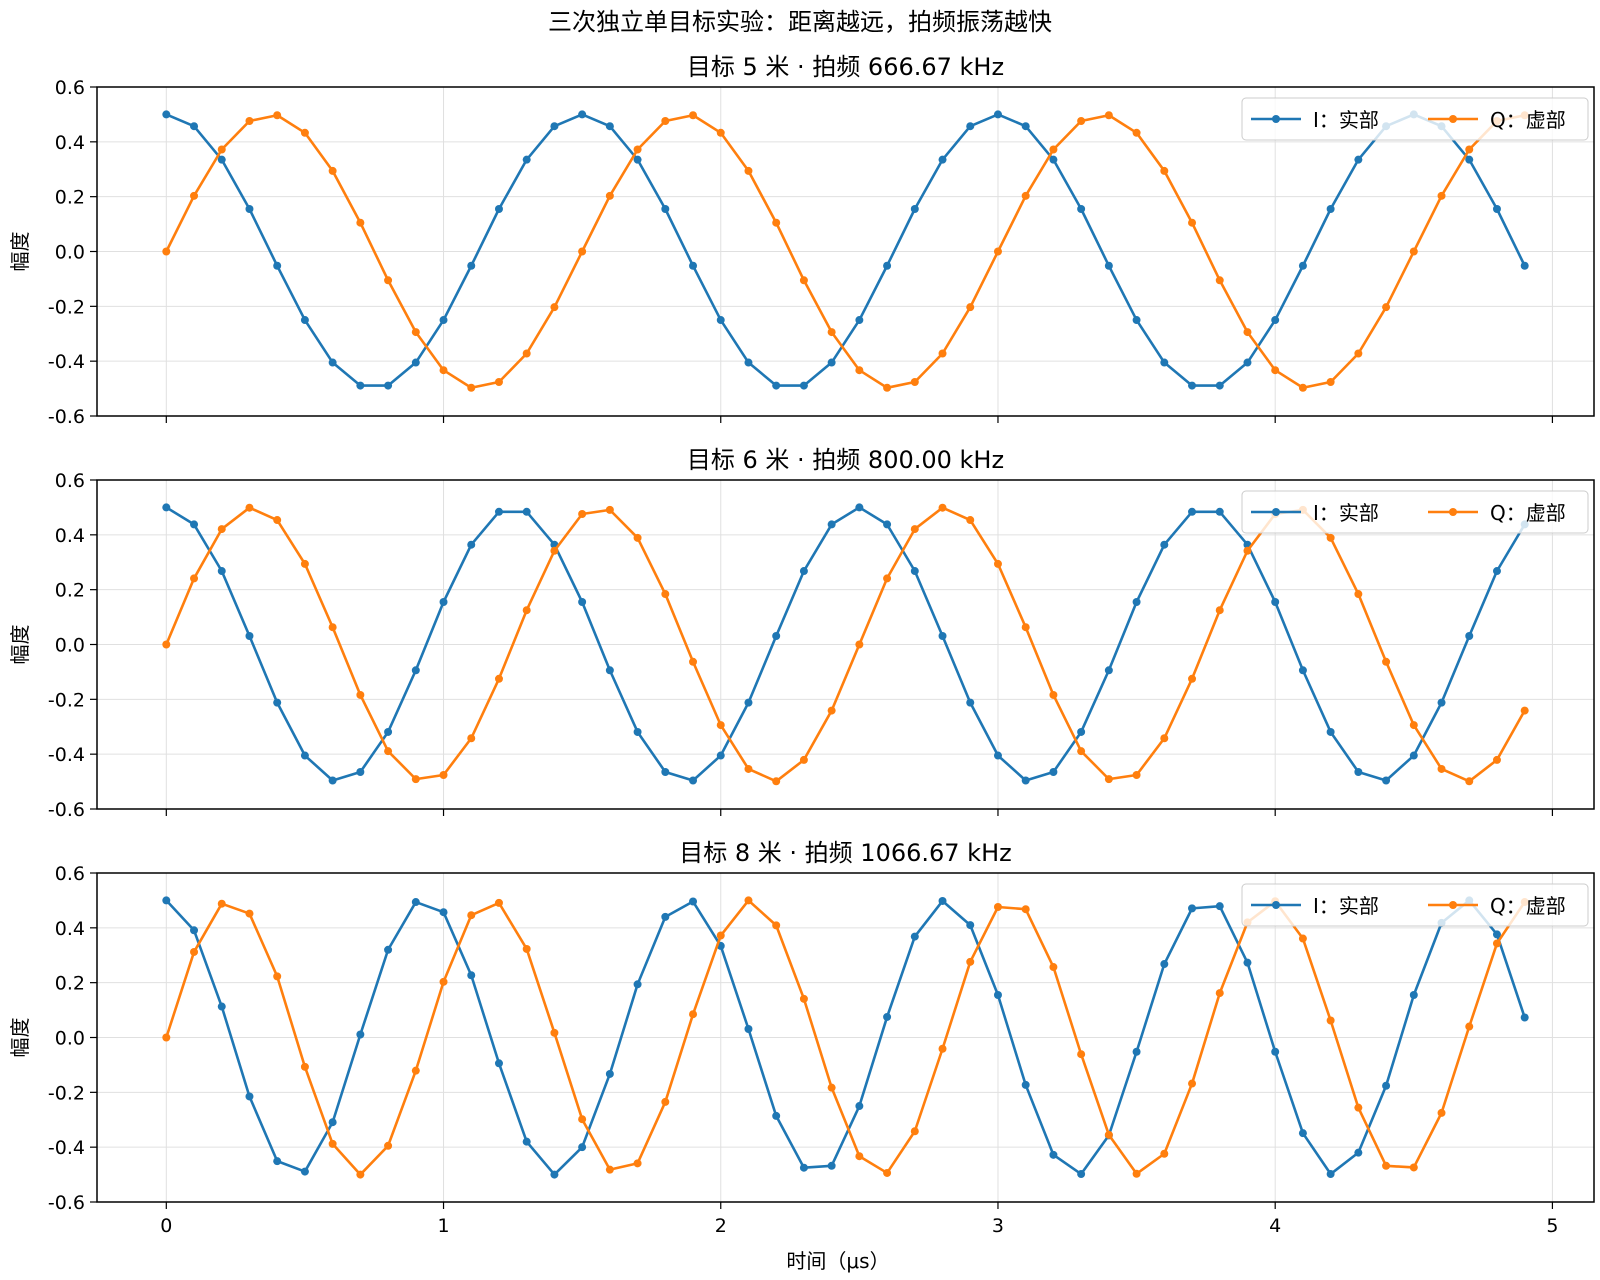 This screenshot has height=1280, width=1600. What do you see at coordinates (70, 646) in the screenshot?
I see `y-tick-label: 0.0` at bounding box center [70, 646].